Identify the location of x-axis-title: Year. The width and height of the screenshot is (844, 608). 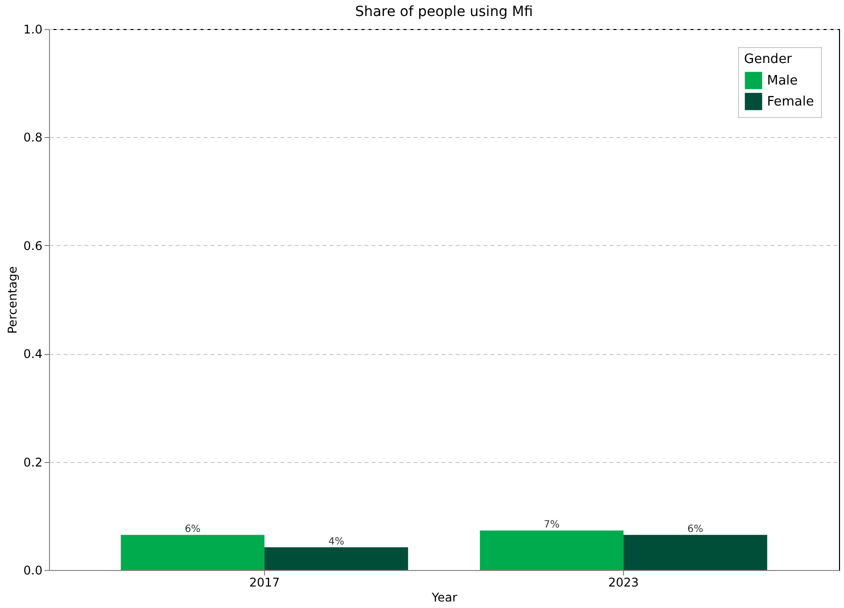
(444, 597).